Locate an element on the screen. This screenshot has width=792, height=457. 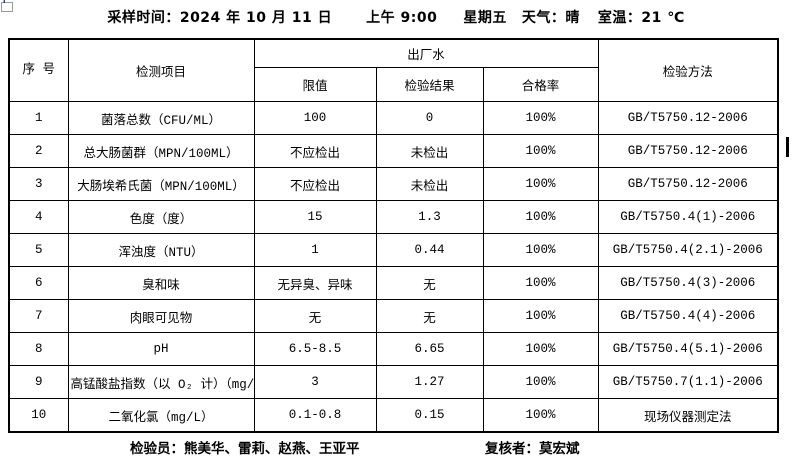
method-cell: GB/T5750.4(2.1)-2006 is located at coordinates (688, 250).